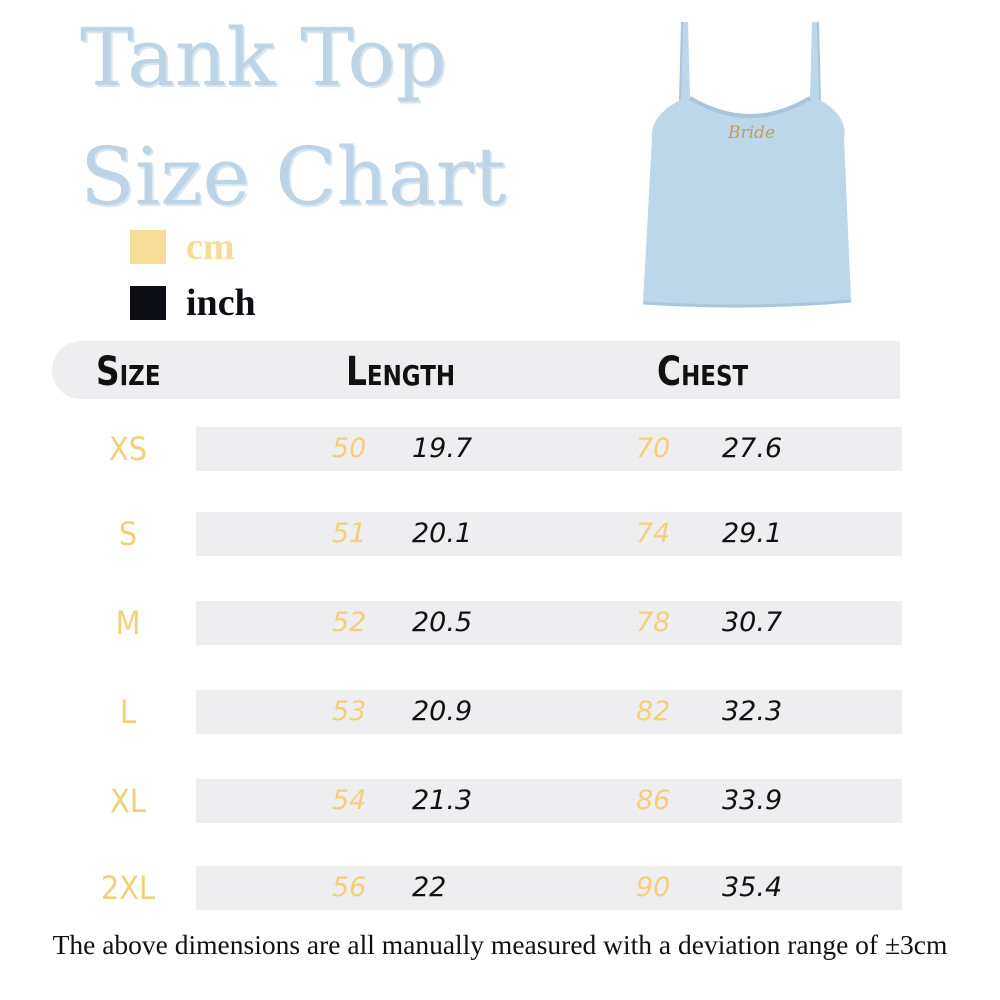  I want to click on tank-top-image: Bride, so click(747, 164).